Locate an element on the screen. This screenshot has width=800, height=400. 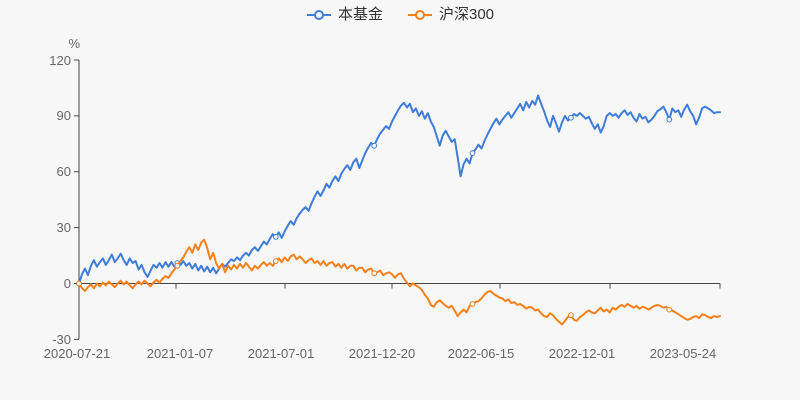
x-axis-label: 2020-07-21 is located at coordinates (77, 353).